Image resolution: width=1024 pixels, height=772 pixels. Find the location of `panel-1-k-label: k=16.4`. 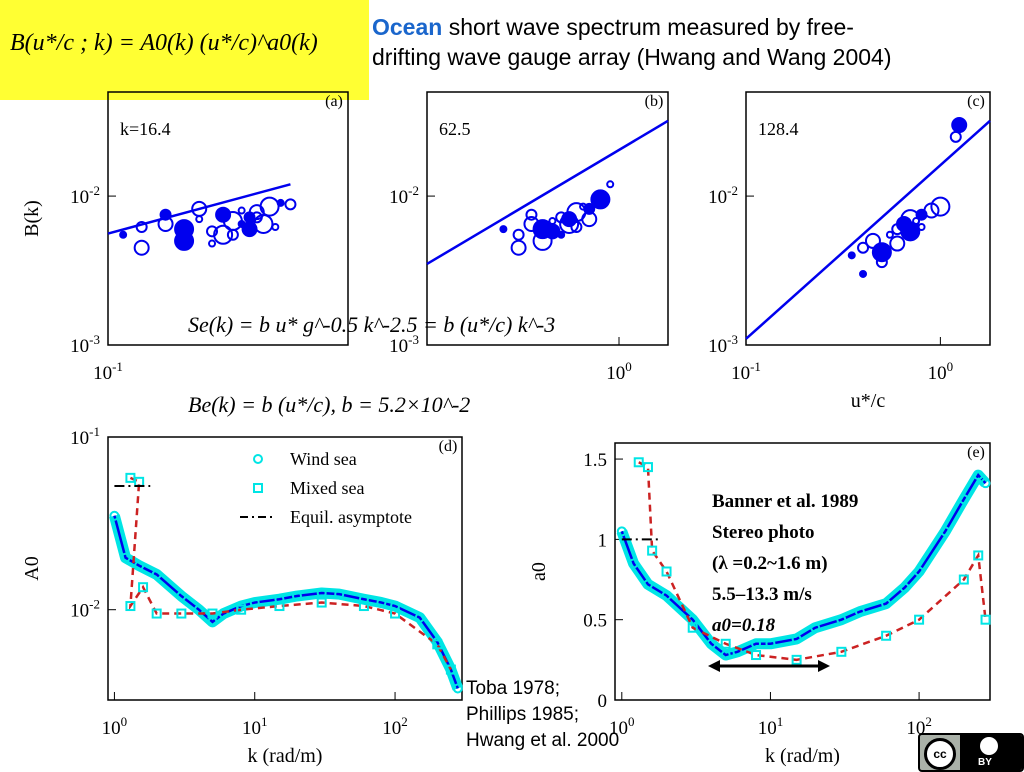

panel-1-k-label: k=16.4 is located at coordinates (145, 129).